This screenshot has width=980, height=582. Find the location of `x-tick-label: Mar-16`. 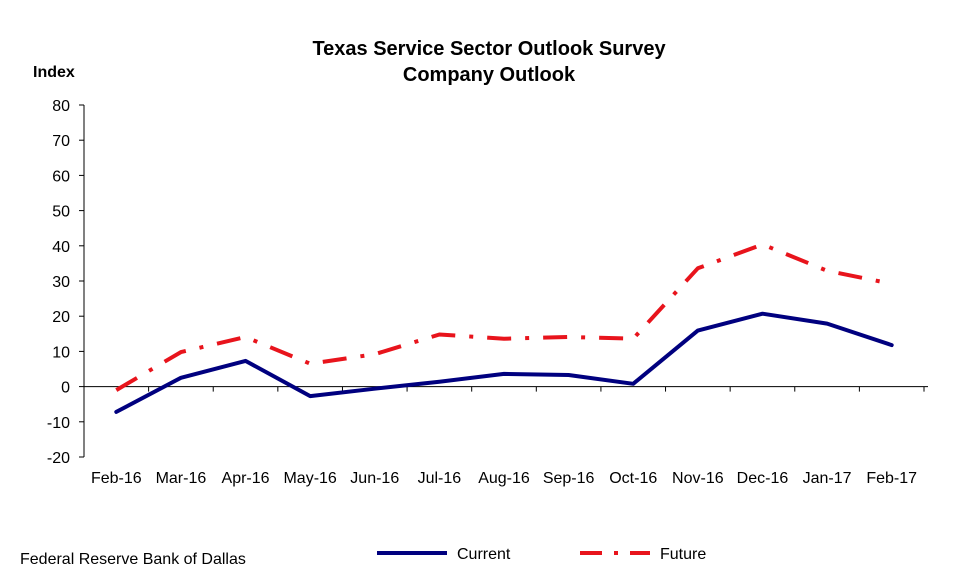

x-tick-label: Mar-16 is located at coordinates (181, 478).